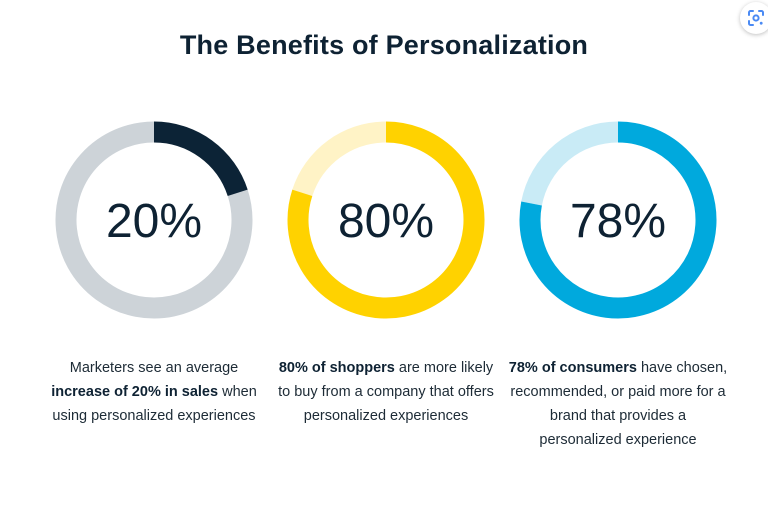  I want to click on caption-bold: increase of 20% in sales, so click(135, 392).